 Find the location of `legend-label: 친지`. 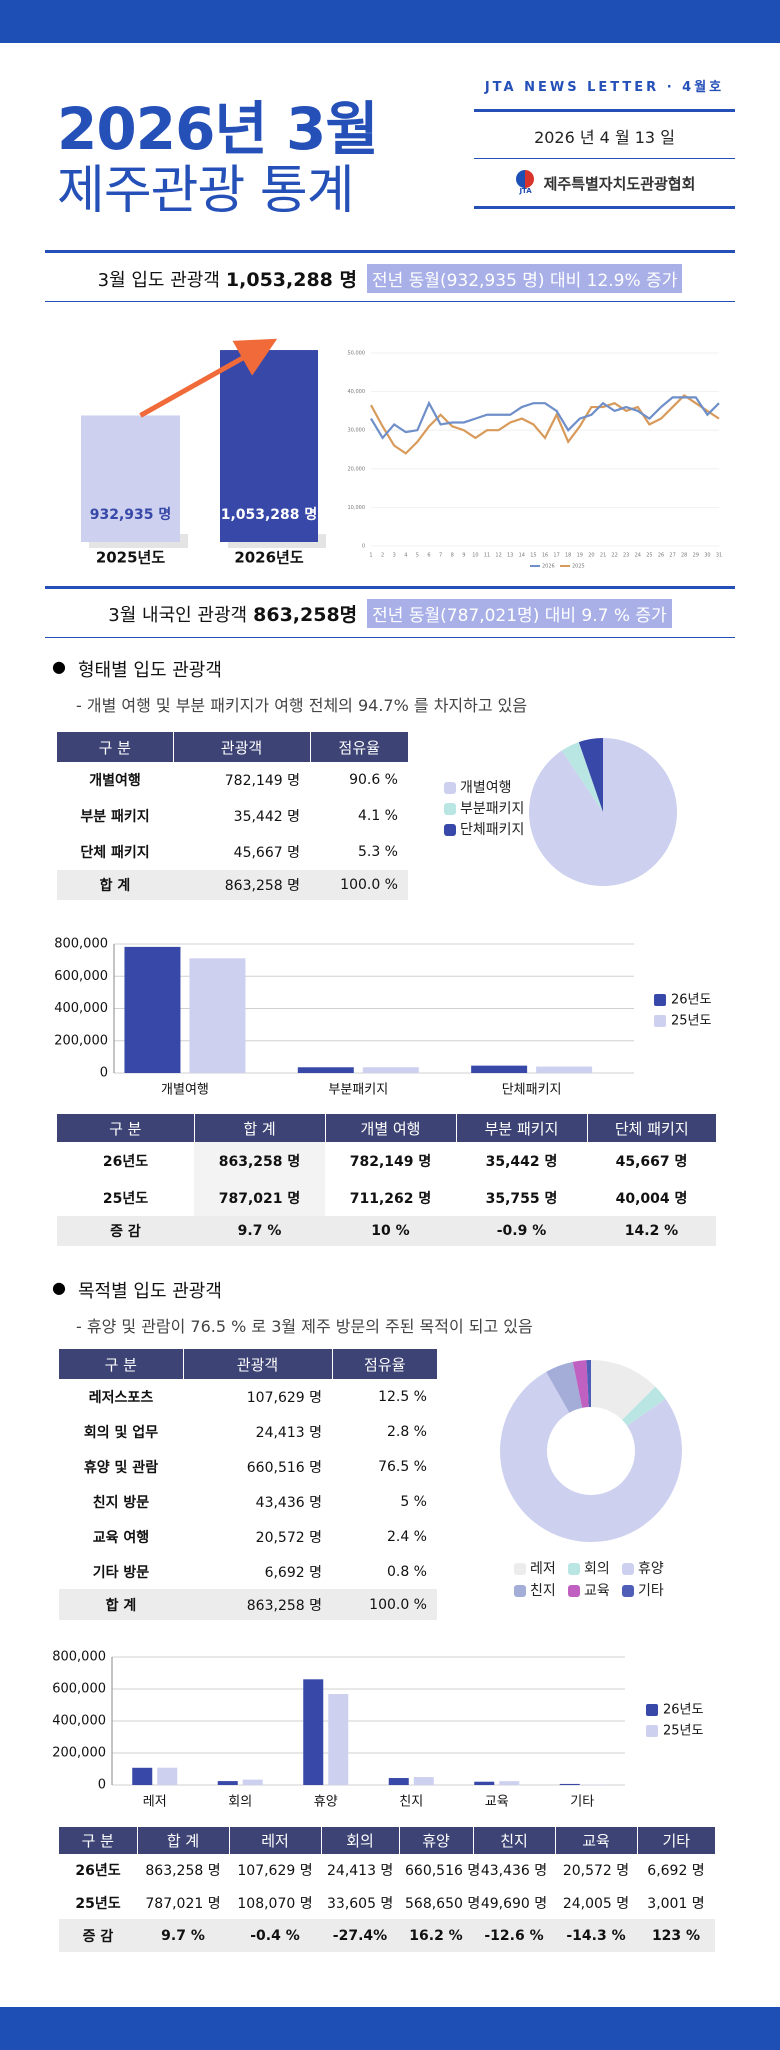

legend-label: 친지 is located at coordinates (543, 1591).